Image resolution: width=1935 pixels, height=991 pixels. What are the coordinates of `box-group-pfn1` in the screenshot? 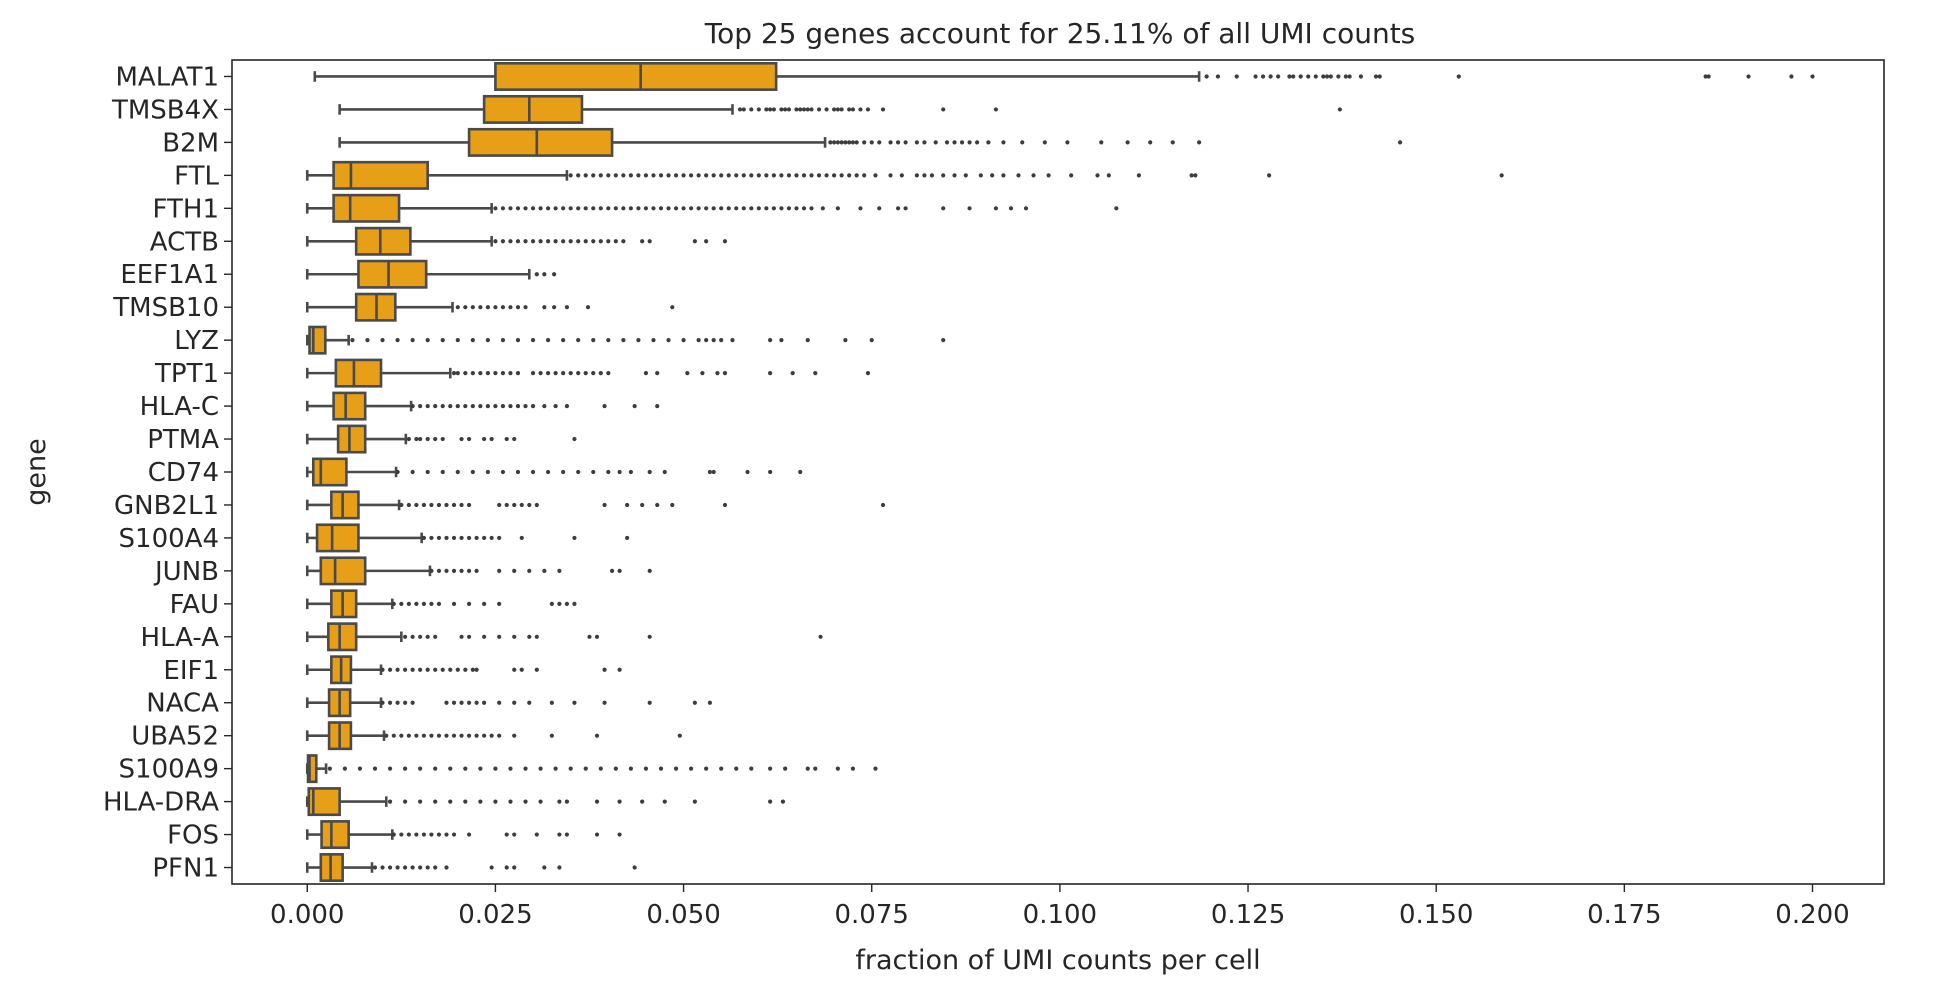 It's located at (471, 868).